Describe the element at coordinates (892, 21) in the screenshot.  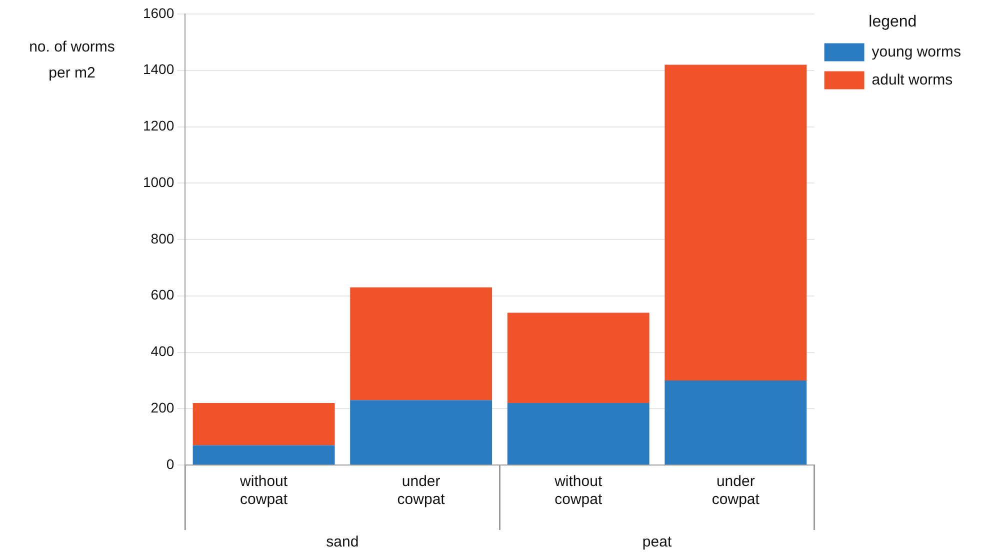
I see `legend-title: legend` at that location.